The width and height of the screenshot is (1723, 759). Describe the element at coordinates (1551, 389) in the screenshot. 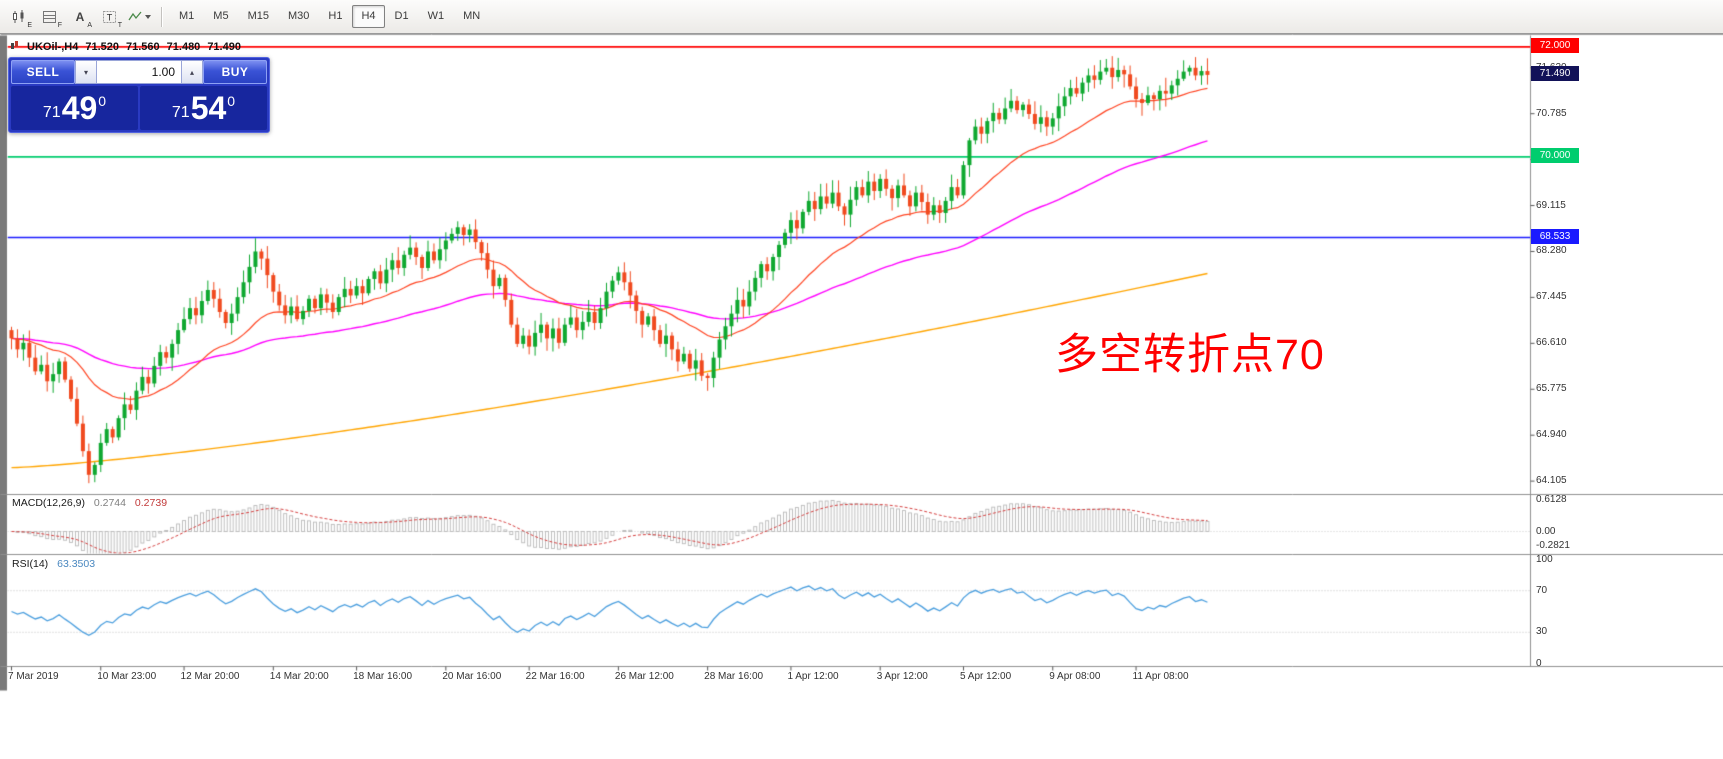

I see `price-tick: 65.775` at that location.